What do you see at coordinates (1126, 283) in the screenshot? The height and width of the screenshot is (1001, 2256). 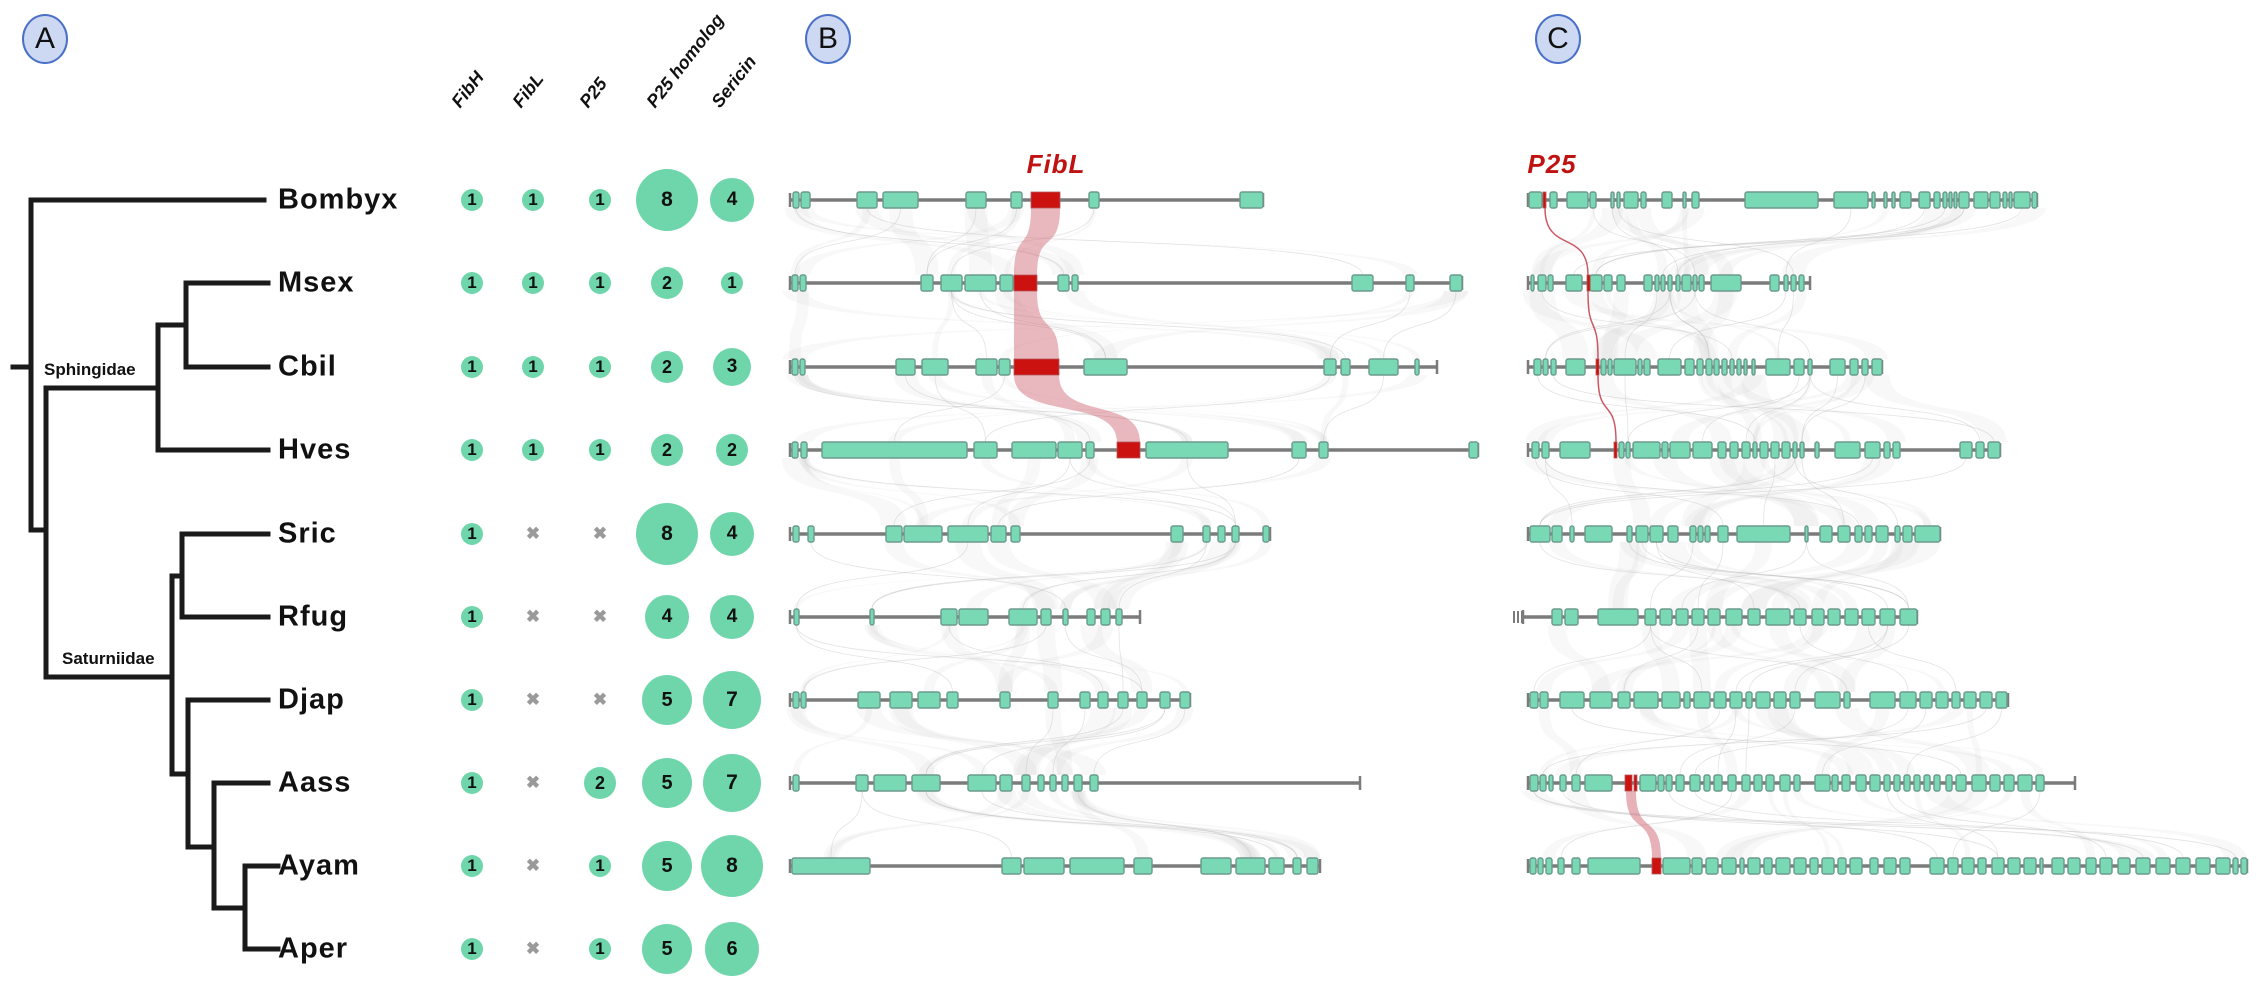 I see `panel-b-track-msex` at bounding box center [1126, 283].